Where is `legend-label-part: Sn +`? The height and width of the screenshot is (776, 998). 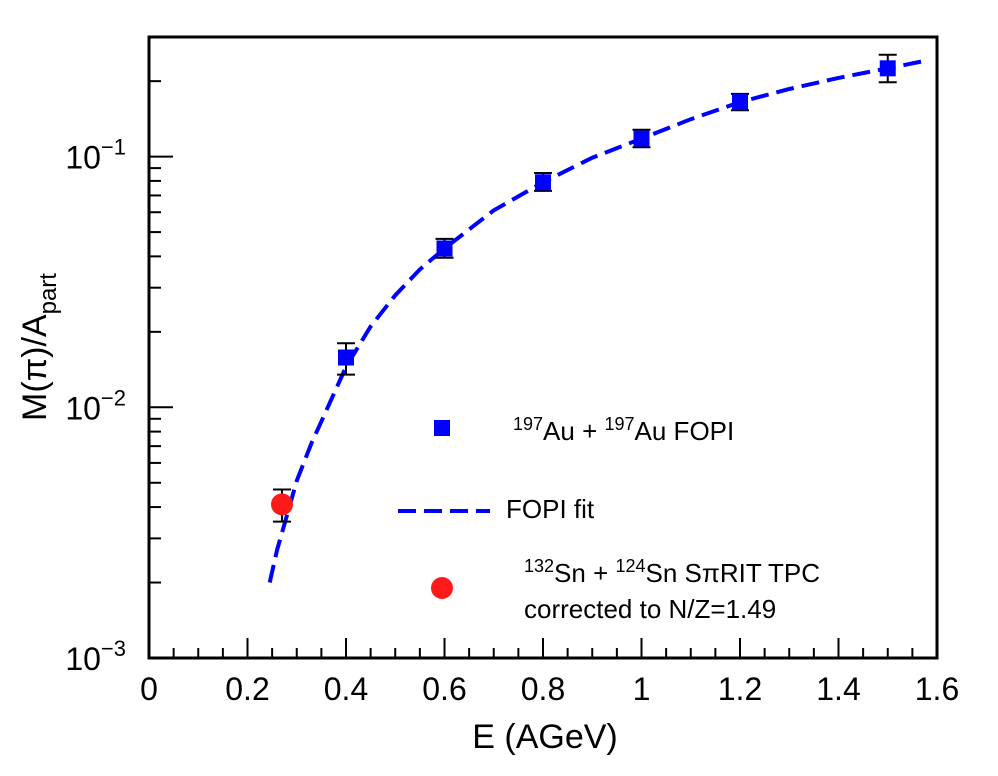 legend-label-part: Sn + is located at coordinates (584, 573).